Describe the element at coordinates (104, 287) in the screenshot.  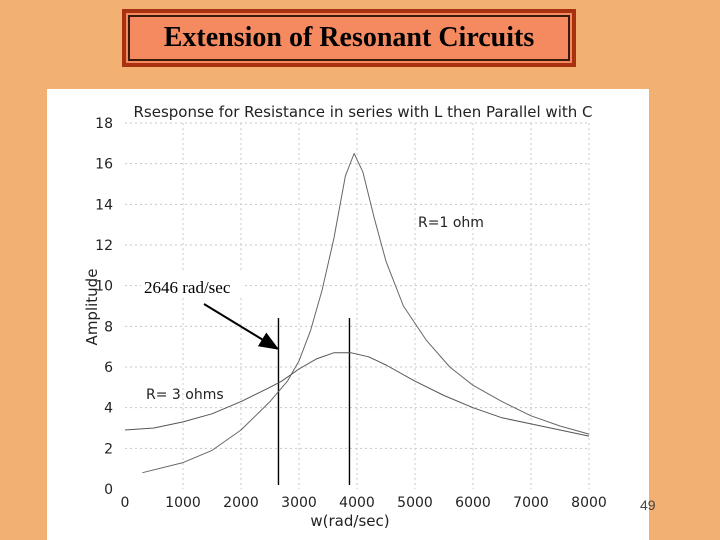
I see `y-tick-label: 10` at that location.